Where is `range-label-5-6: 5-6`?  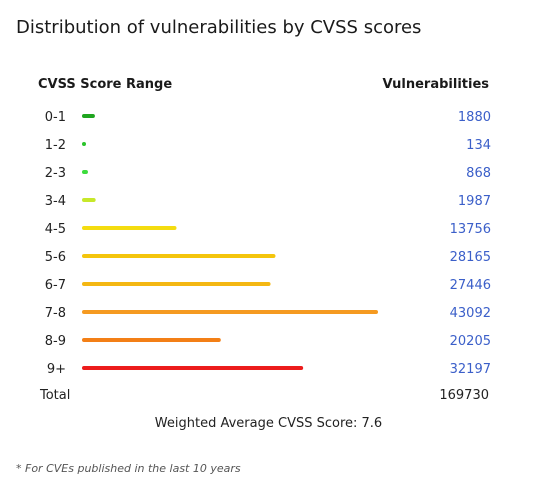
range-label-5-6: 5-6 is located at coordinates (55, 257).